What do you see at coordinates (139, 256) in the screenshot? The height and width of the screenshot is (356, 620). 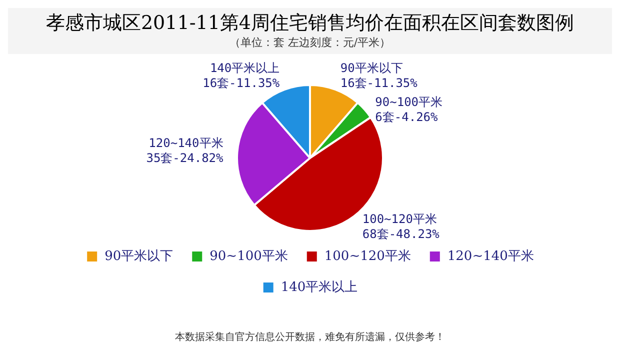 I see `legend-label: 90平米以下` at bounding box center [139, 256].